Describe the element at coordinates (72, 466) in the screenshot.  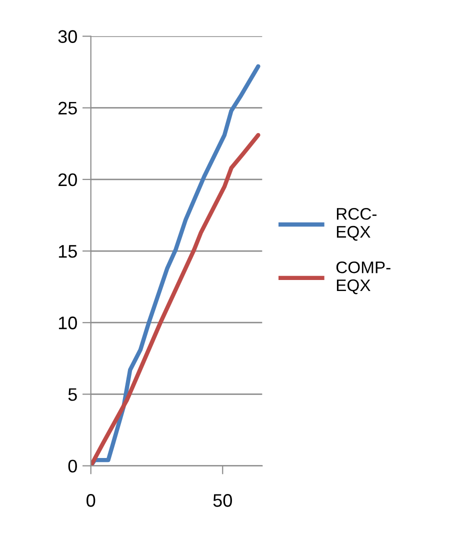
I see `y-tick-label: 0` at that location.